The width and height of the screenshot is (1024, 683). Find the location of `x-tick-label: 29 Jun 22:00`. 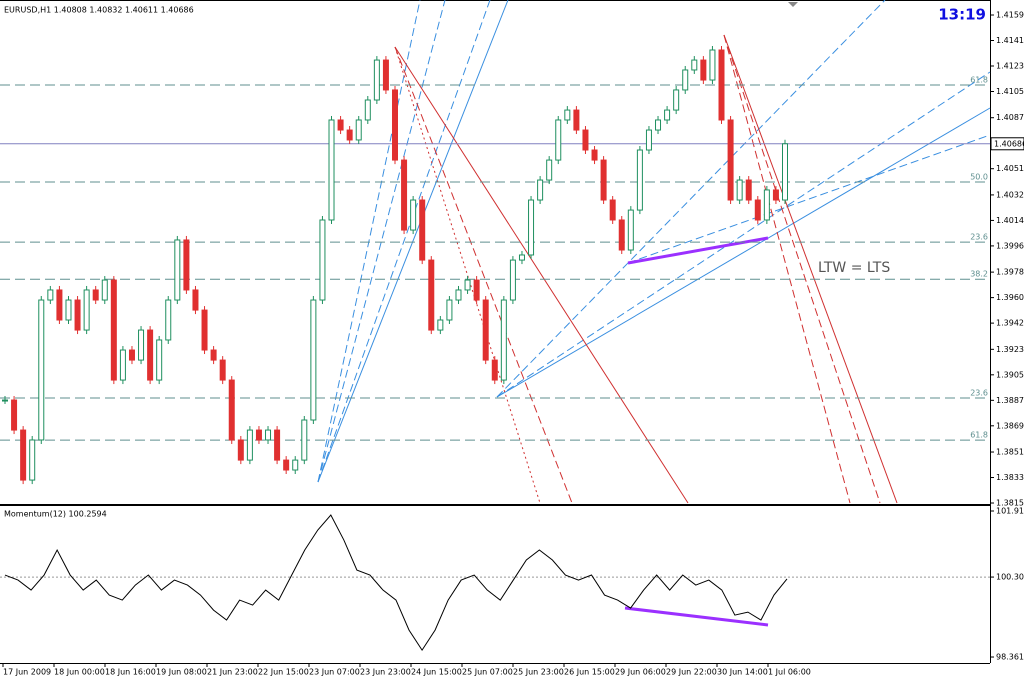

x-tick-label: 29 Jun 22:00 is located at coordinates (691, 672).